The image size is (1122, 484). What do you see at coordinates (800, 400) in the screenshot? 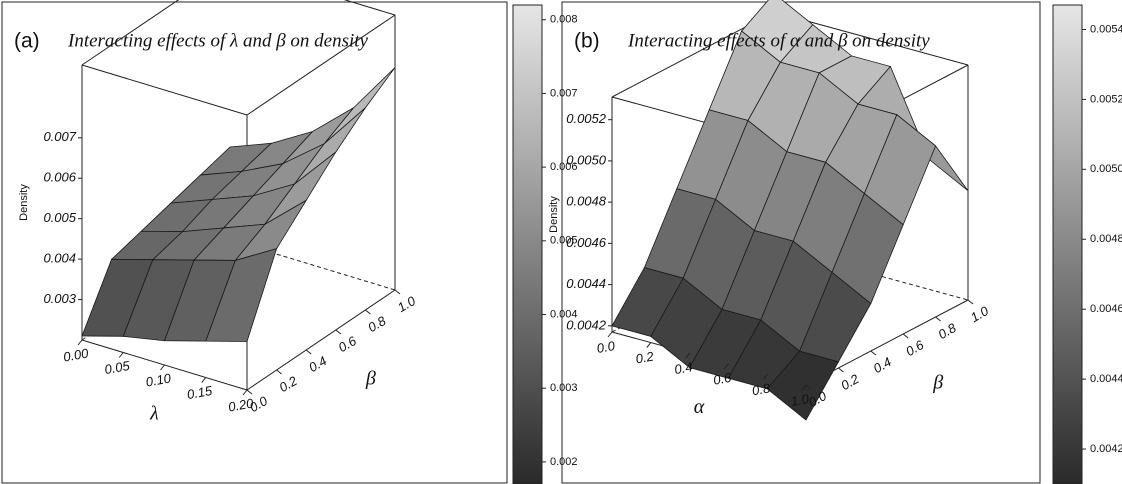
I see `x-tick-label: 1.0` at bounding box center [800, 400].